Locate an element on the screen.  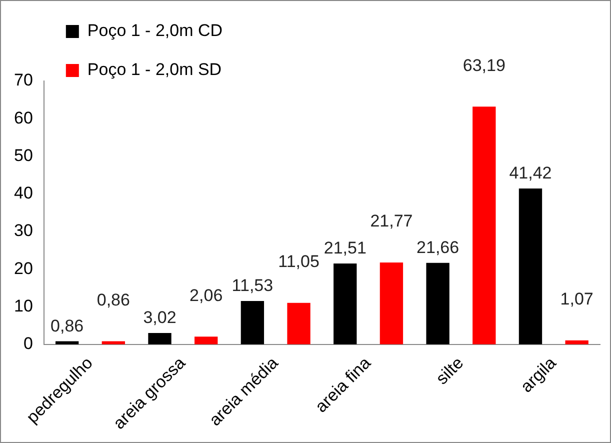
y-tick-label: 40 is located at coordinates (23, 193).